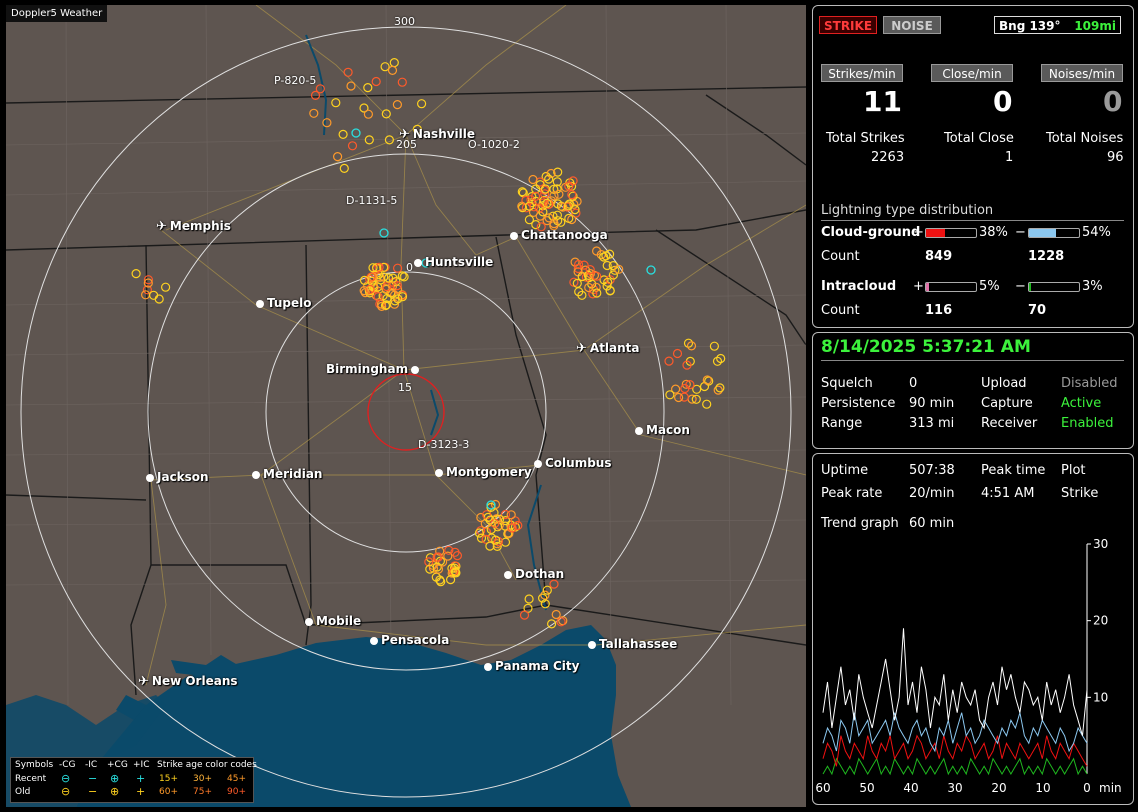  I want to click on city-huntsville: Huntsville, so click(453, 262).